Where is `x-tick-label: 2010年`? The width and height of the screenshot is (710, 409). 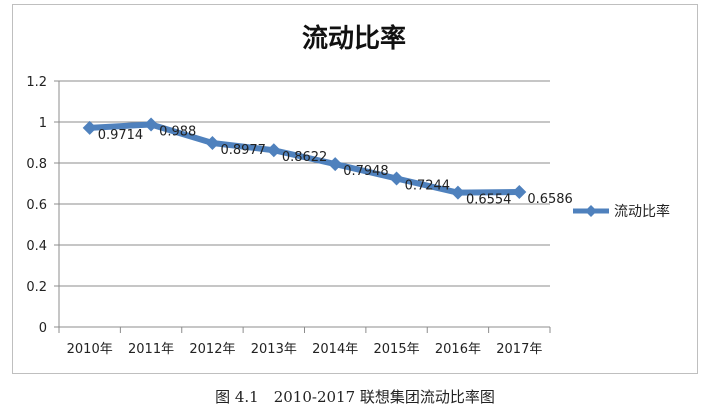
x-tick-label: 2010年 is located at coordinates (90, 349).